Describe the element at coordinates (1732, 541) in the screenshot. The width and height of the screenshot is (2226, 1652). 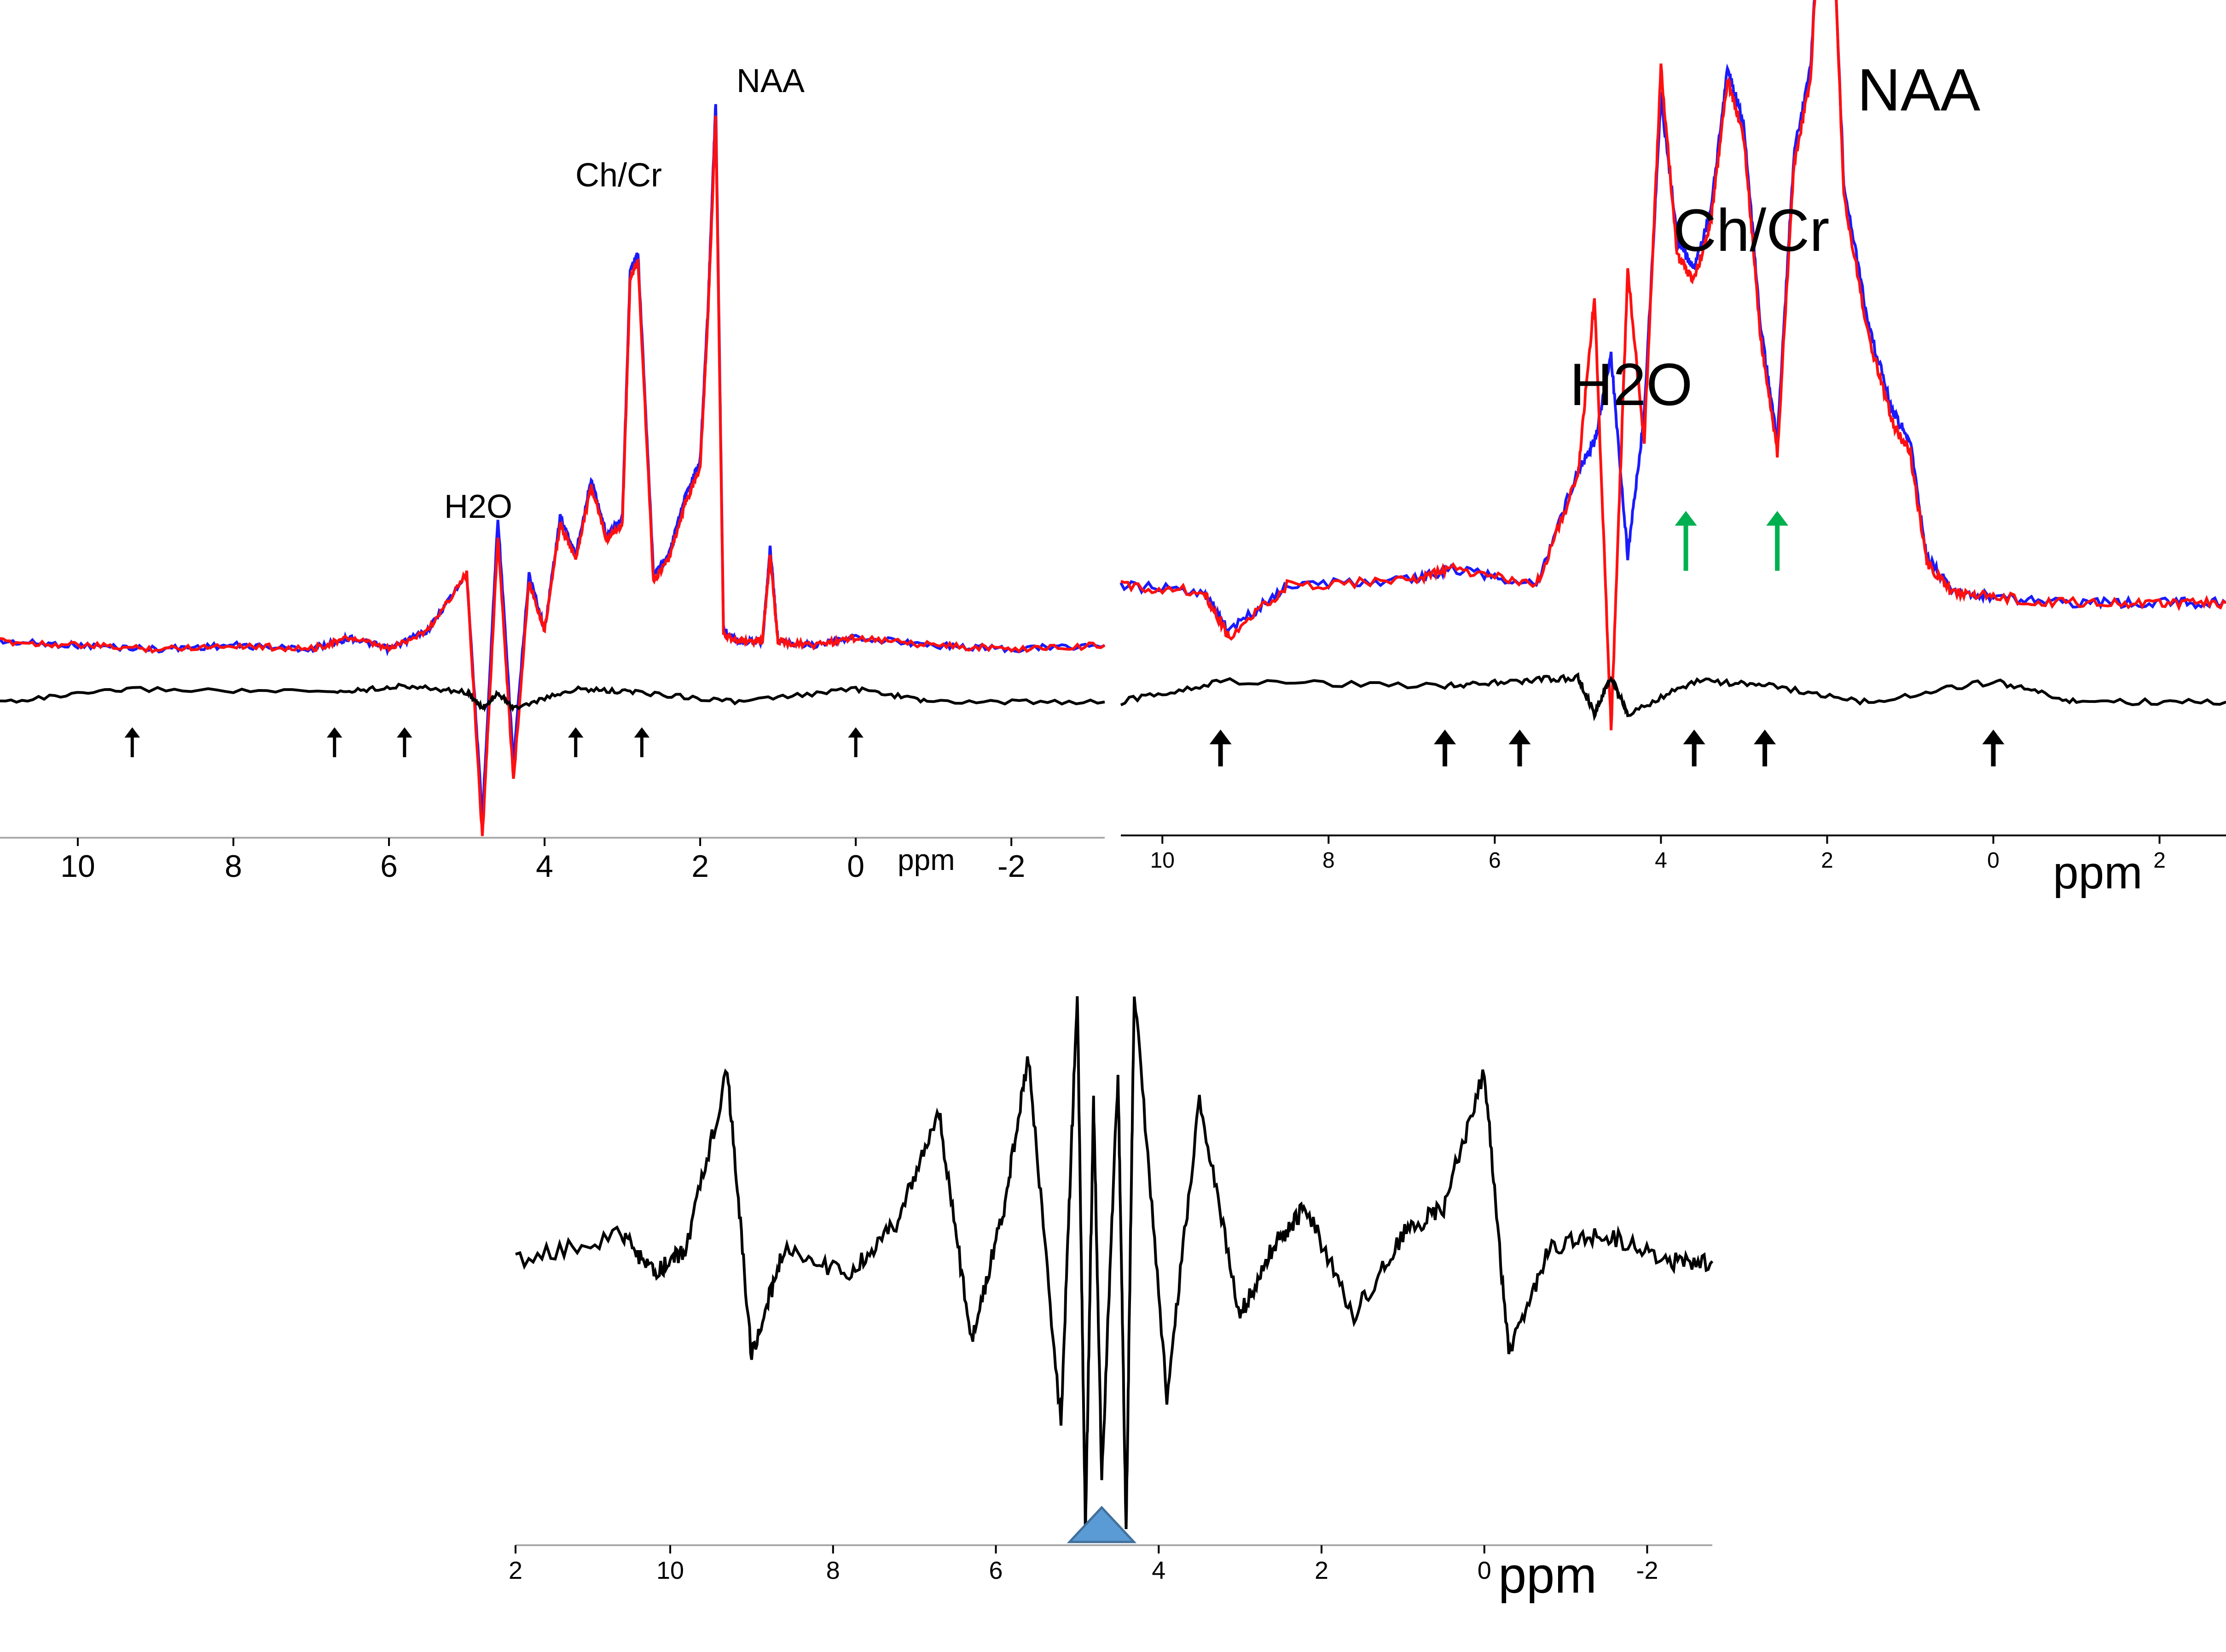
I see `top-right-green-arrows` at that location.